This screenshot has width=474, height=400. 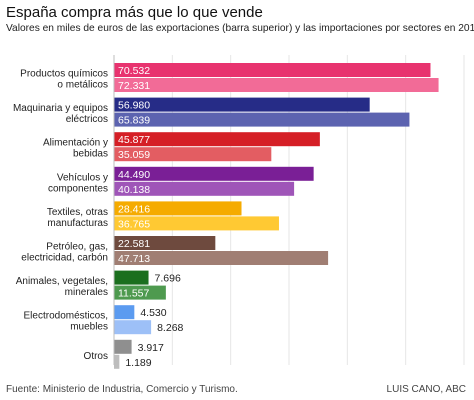 What do you see at coordinates (77, 212) in the screenshot?
I see `category-label: Textiles, otras` at bounding box center [77, 212].